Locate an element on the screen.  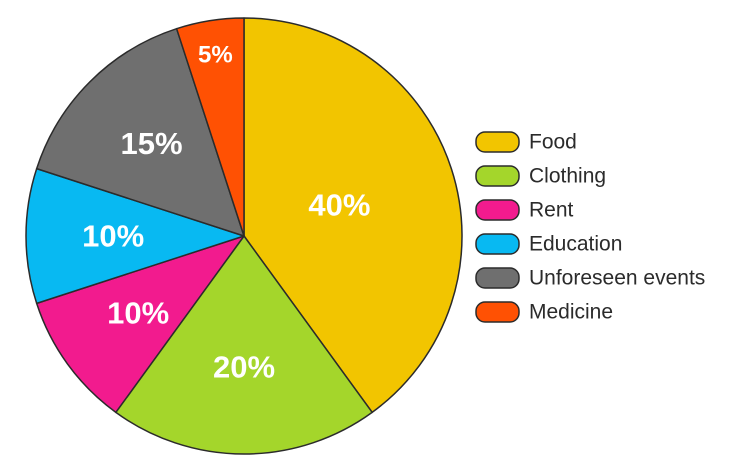
slice-education is located at coordinates (135, 236).